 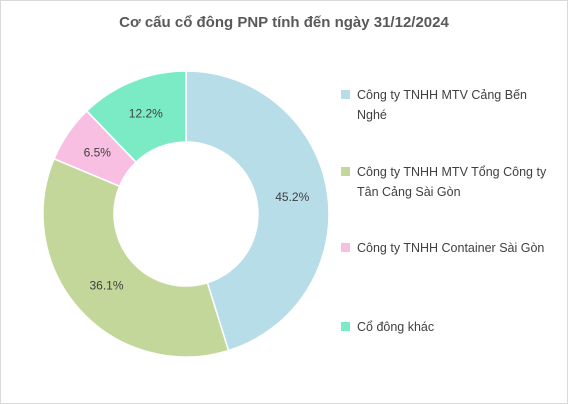 What do you see at coordinates (98, 152) in the screenshot?
I see `data-label: 6.5%` at bounding box center [98, 152].